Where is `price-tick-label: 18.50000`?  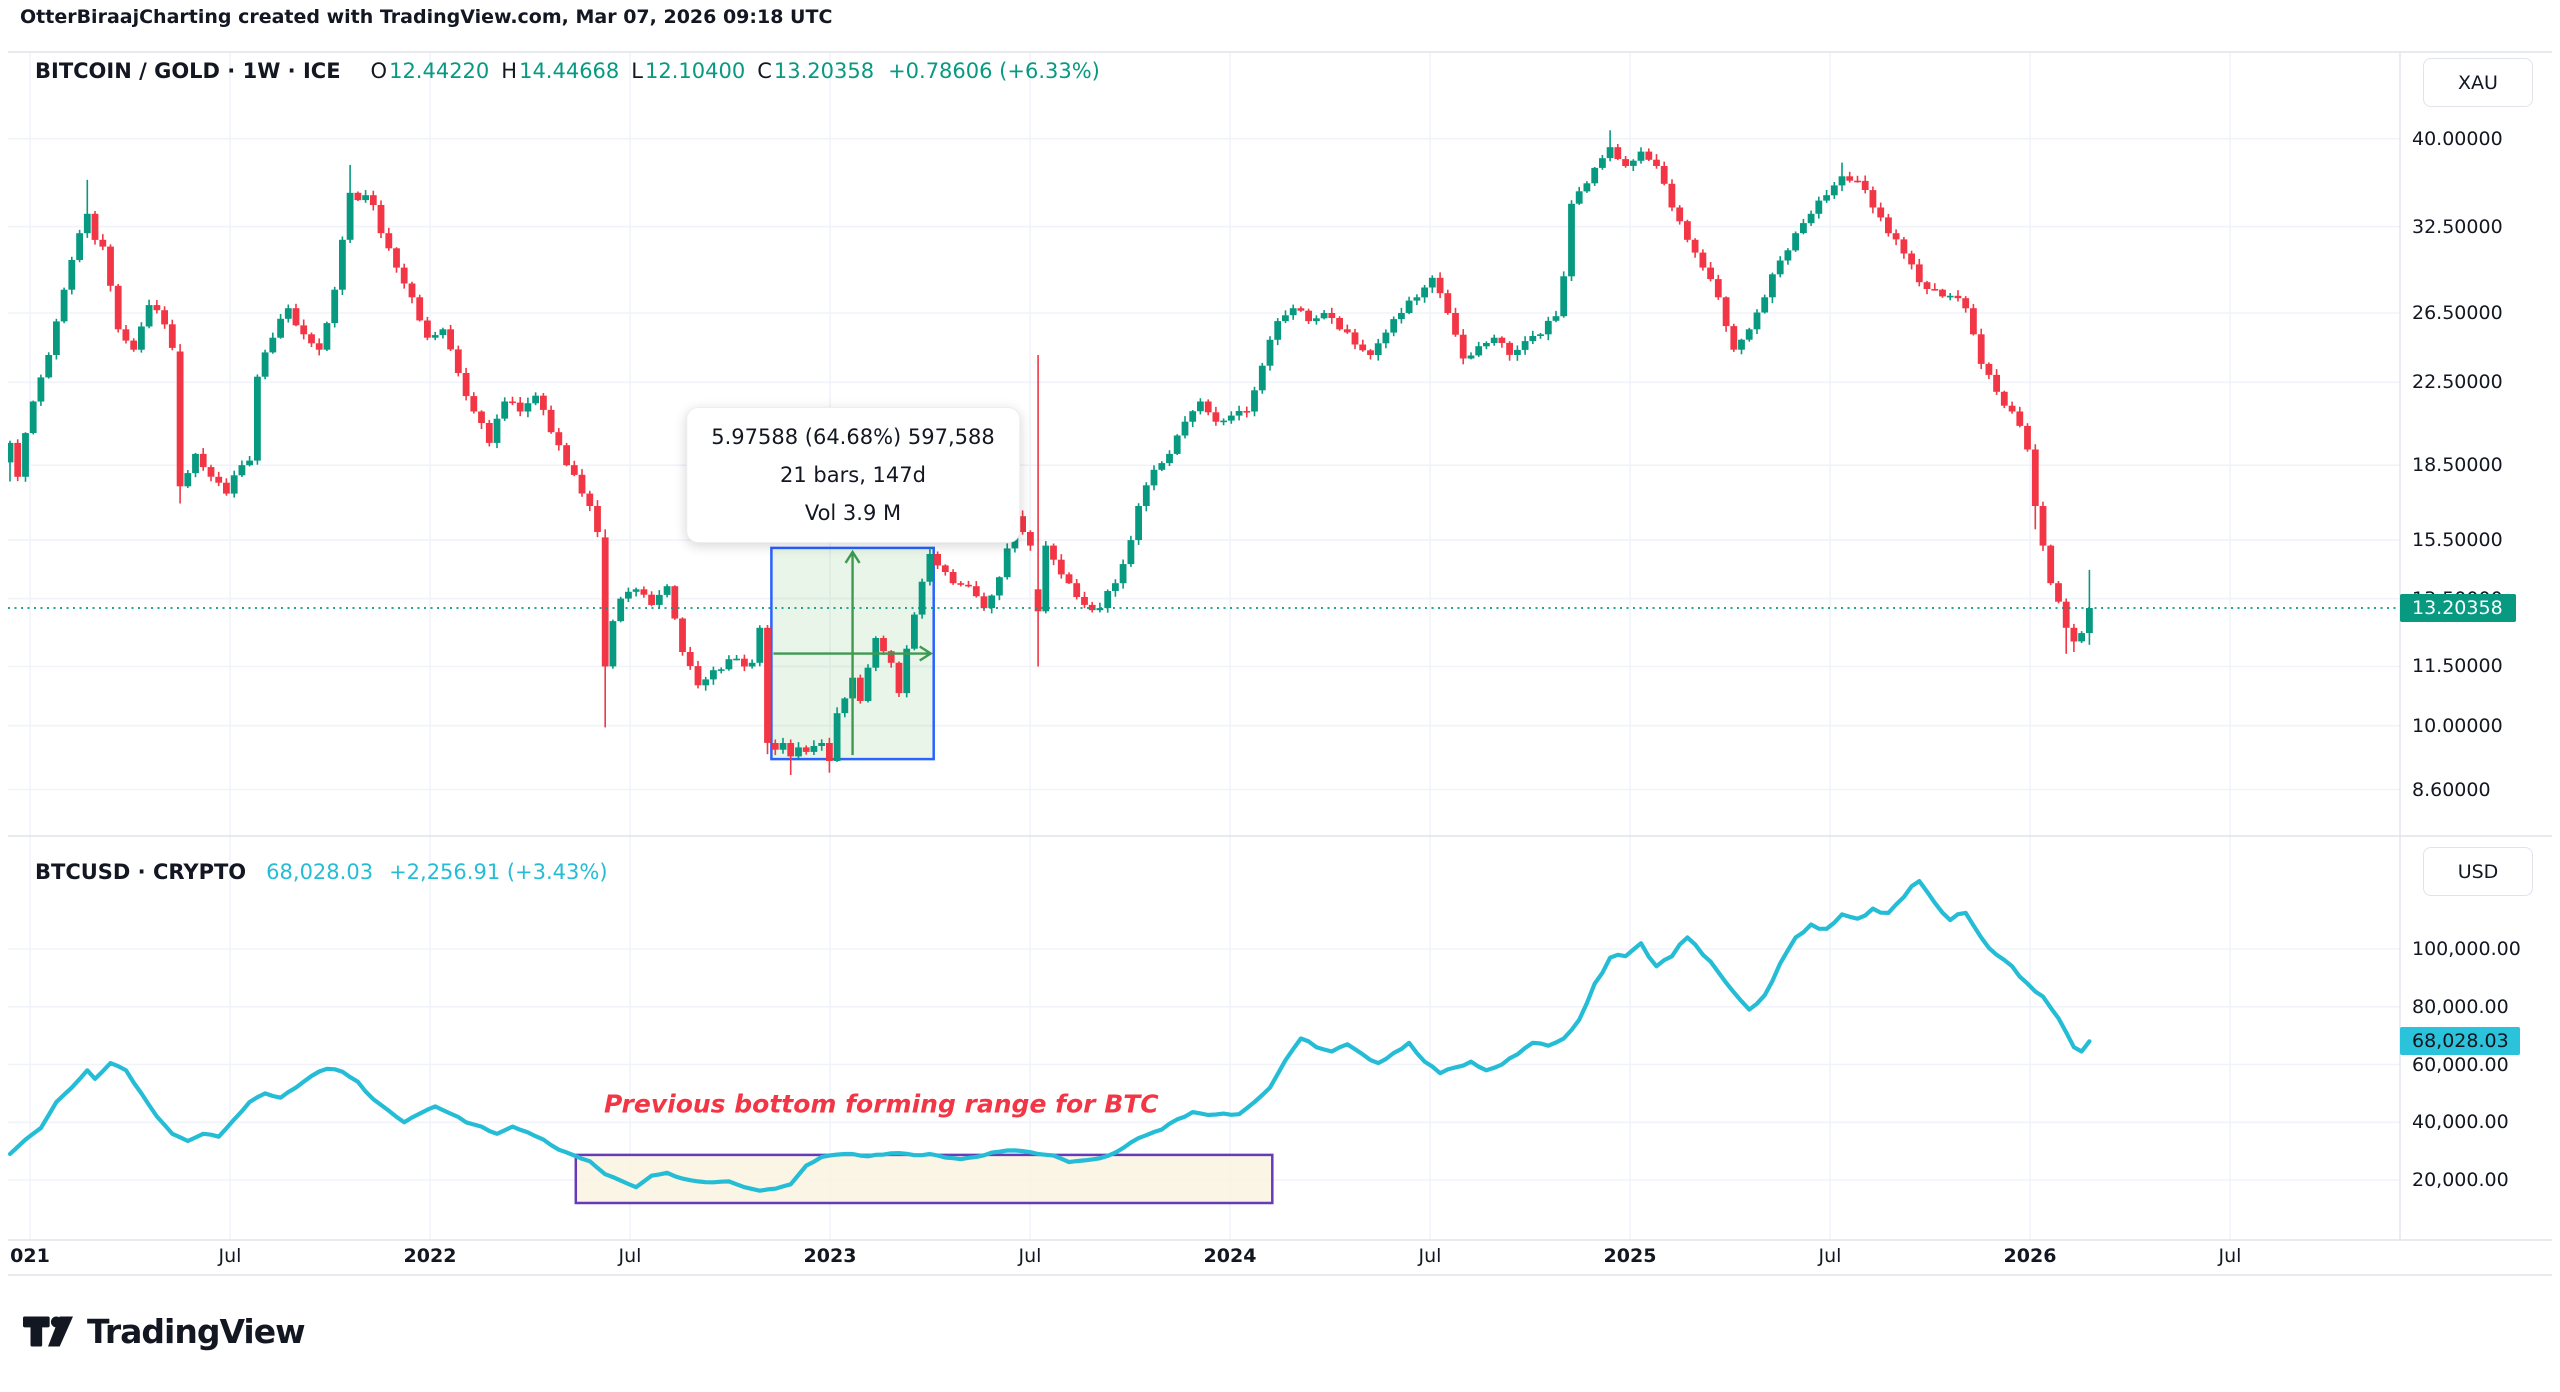 price-tick-label: 18.50000 is located at coordinates (2457, 465).